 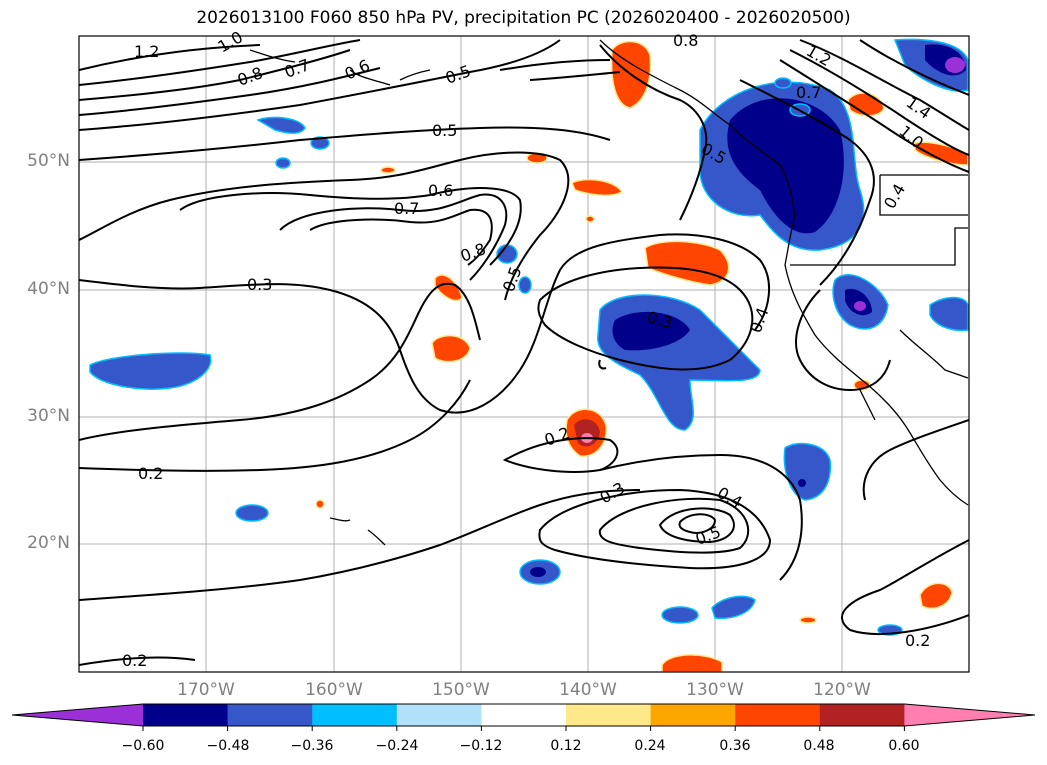 I want to click on lat-label: 20°N, so click(x=48, y=543).